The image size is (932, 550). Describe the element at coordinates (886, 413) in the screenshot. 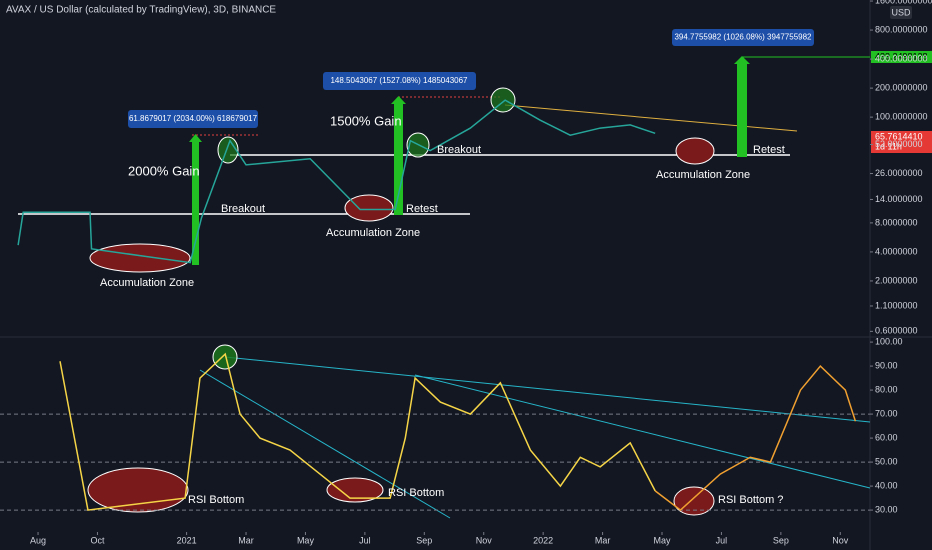

I see `y-tick-label: 70.00` at that location.